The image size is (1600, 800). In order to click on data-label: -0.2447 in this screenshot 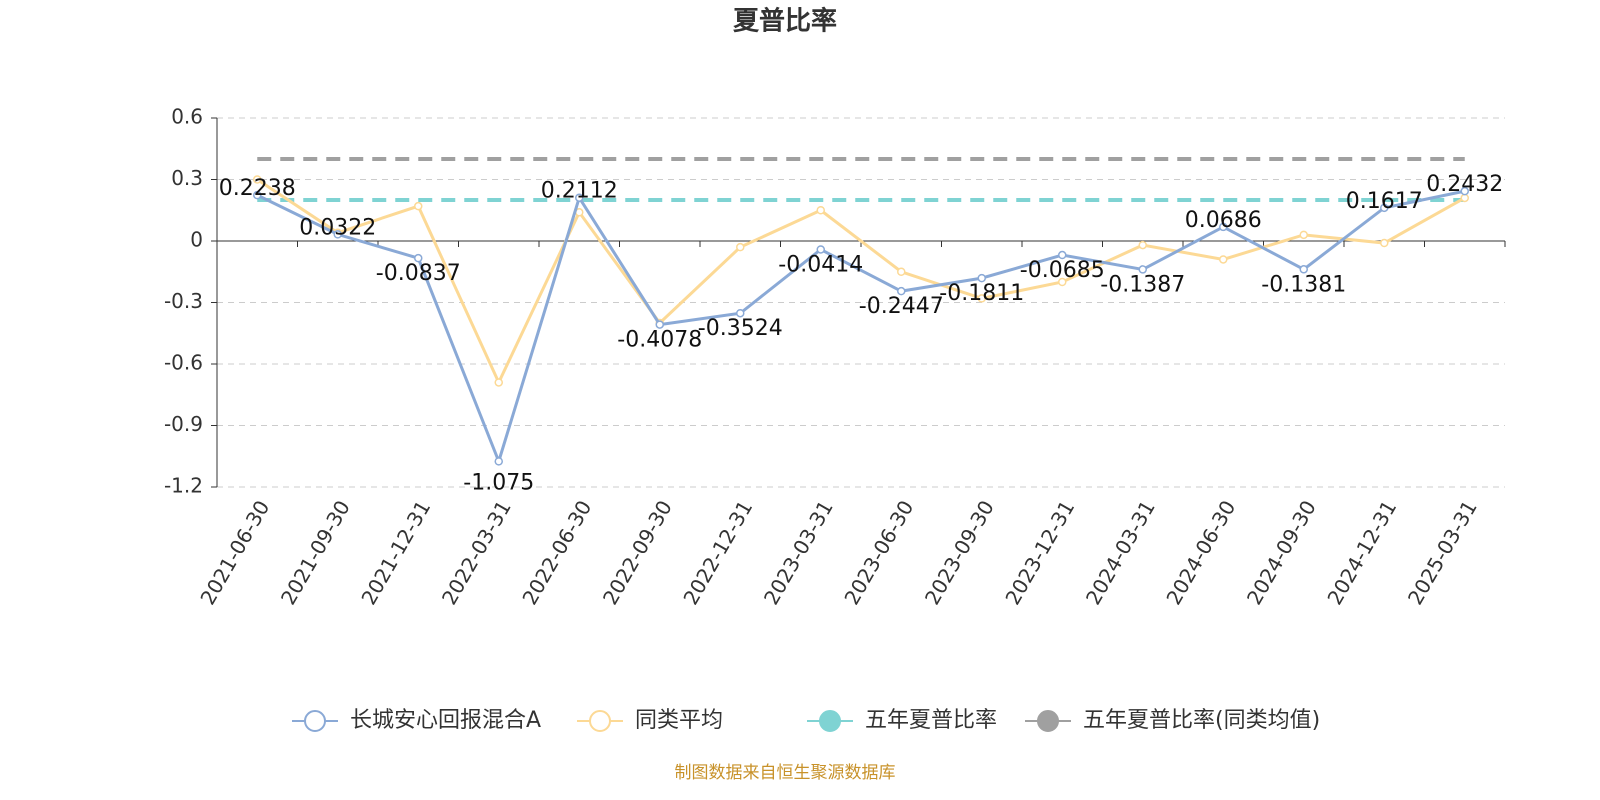, I will do `click(901, 306)`.